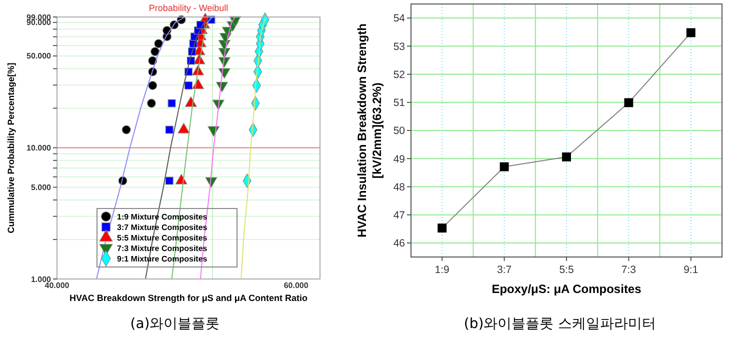 The width and height of the screenshot is (743, 341). Describe the element at coordinates (39, 56) in the screenshot. I see `y-tick-label: 50.000` at that location.